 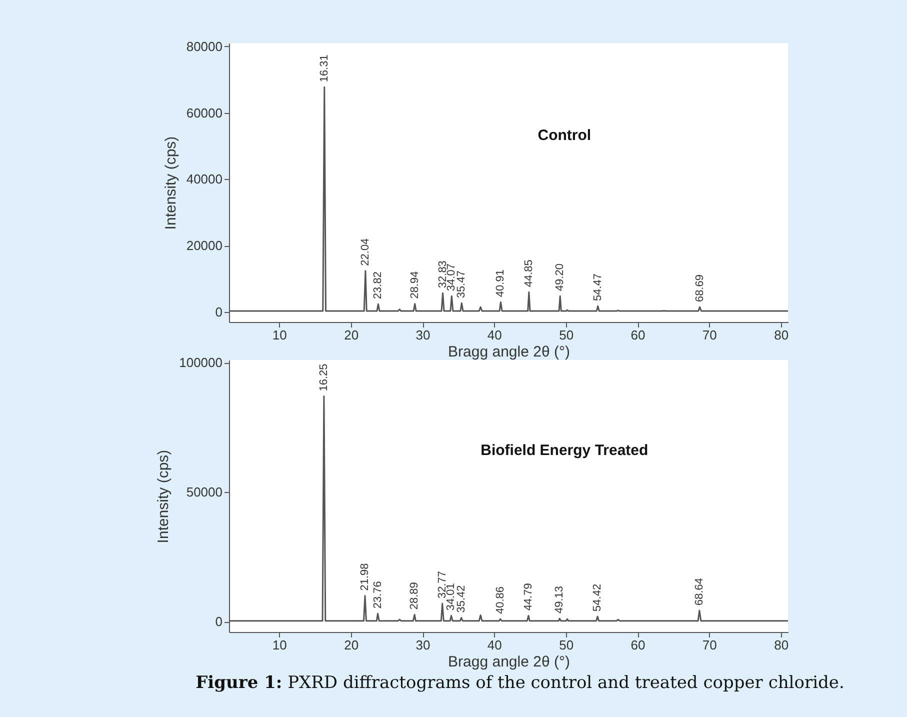 I want to click on annotation: 35.47, so click(x=462, y=284).